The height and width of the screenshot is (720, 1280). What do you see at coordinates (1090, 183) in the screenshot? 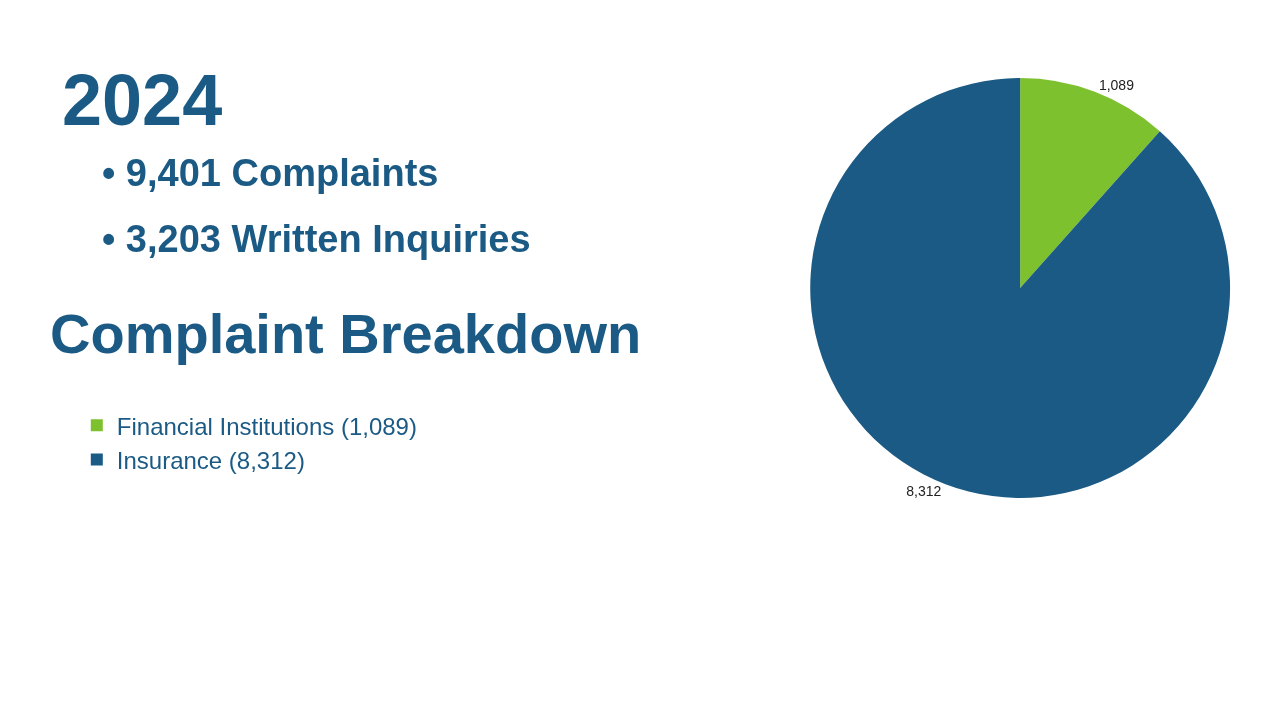
I see `pie-slice` at bounding box center [1090, 183].